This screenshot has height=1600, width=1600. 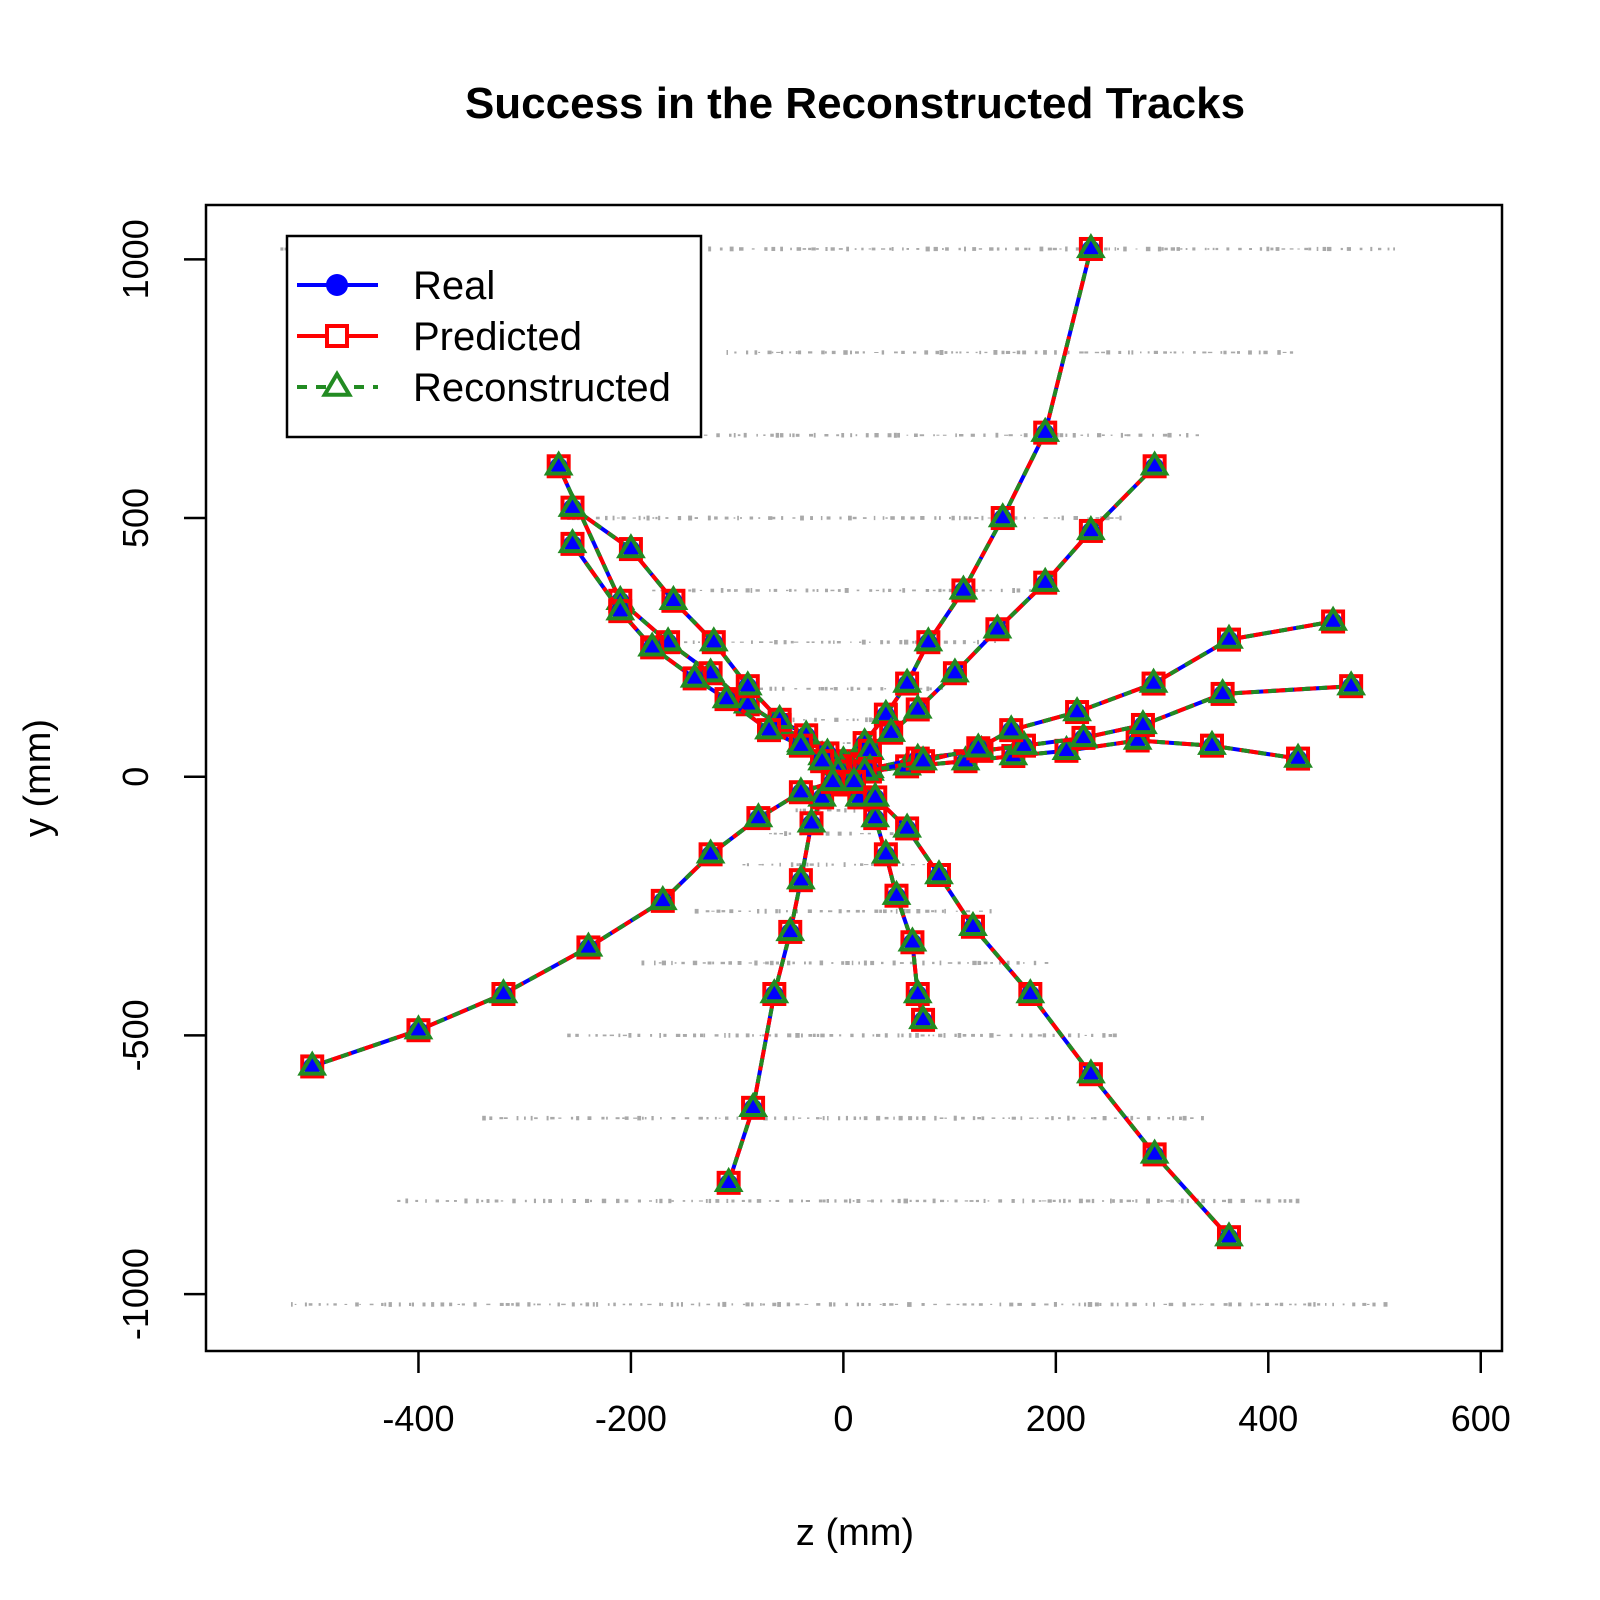 I want to click on legend-label: Reconstructed, so click(x=542, y=388).